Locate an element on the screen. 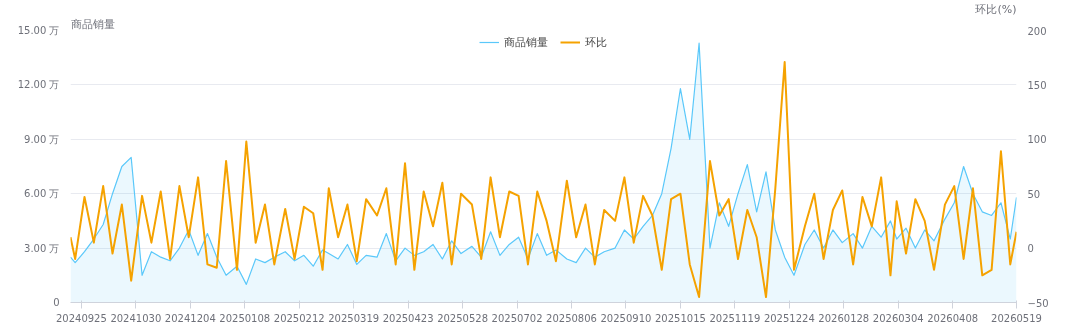 The image size is (1080, 324). y2-tick-label: 150 is located at coordinates (1037, 85).